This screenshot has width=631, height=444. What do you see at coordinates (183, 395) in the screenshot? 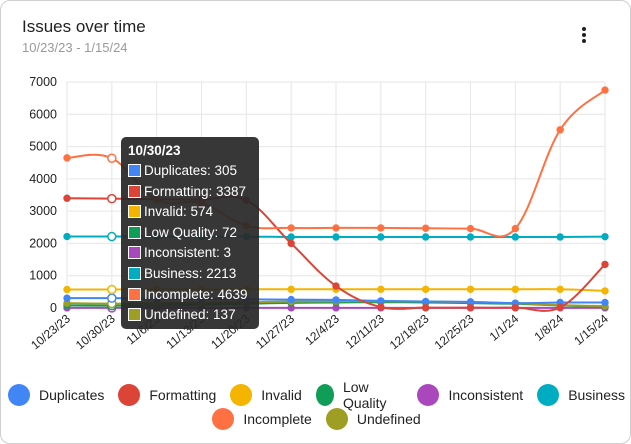
I see `legend-label: Formatting` at bounding box center [183, 395].